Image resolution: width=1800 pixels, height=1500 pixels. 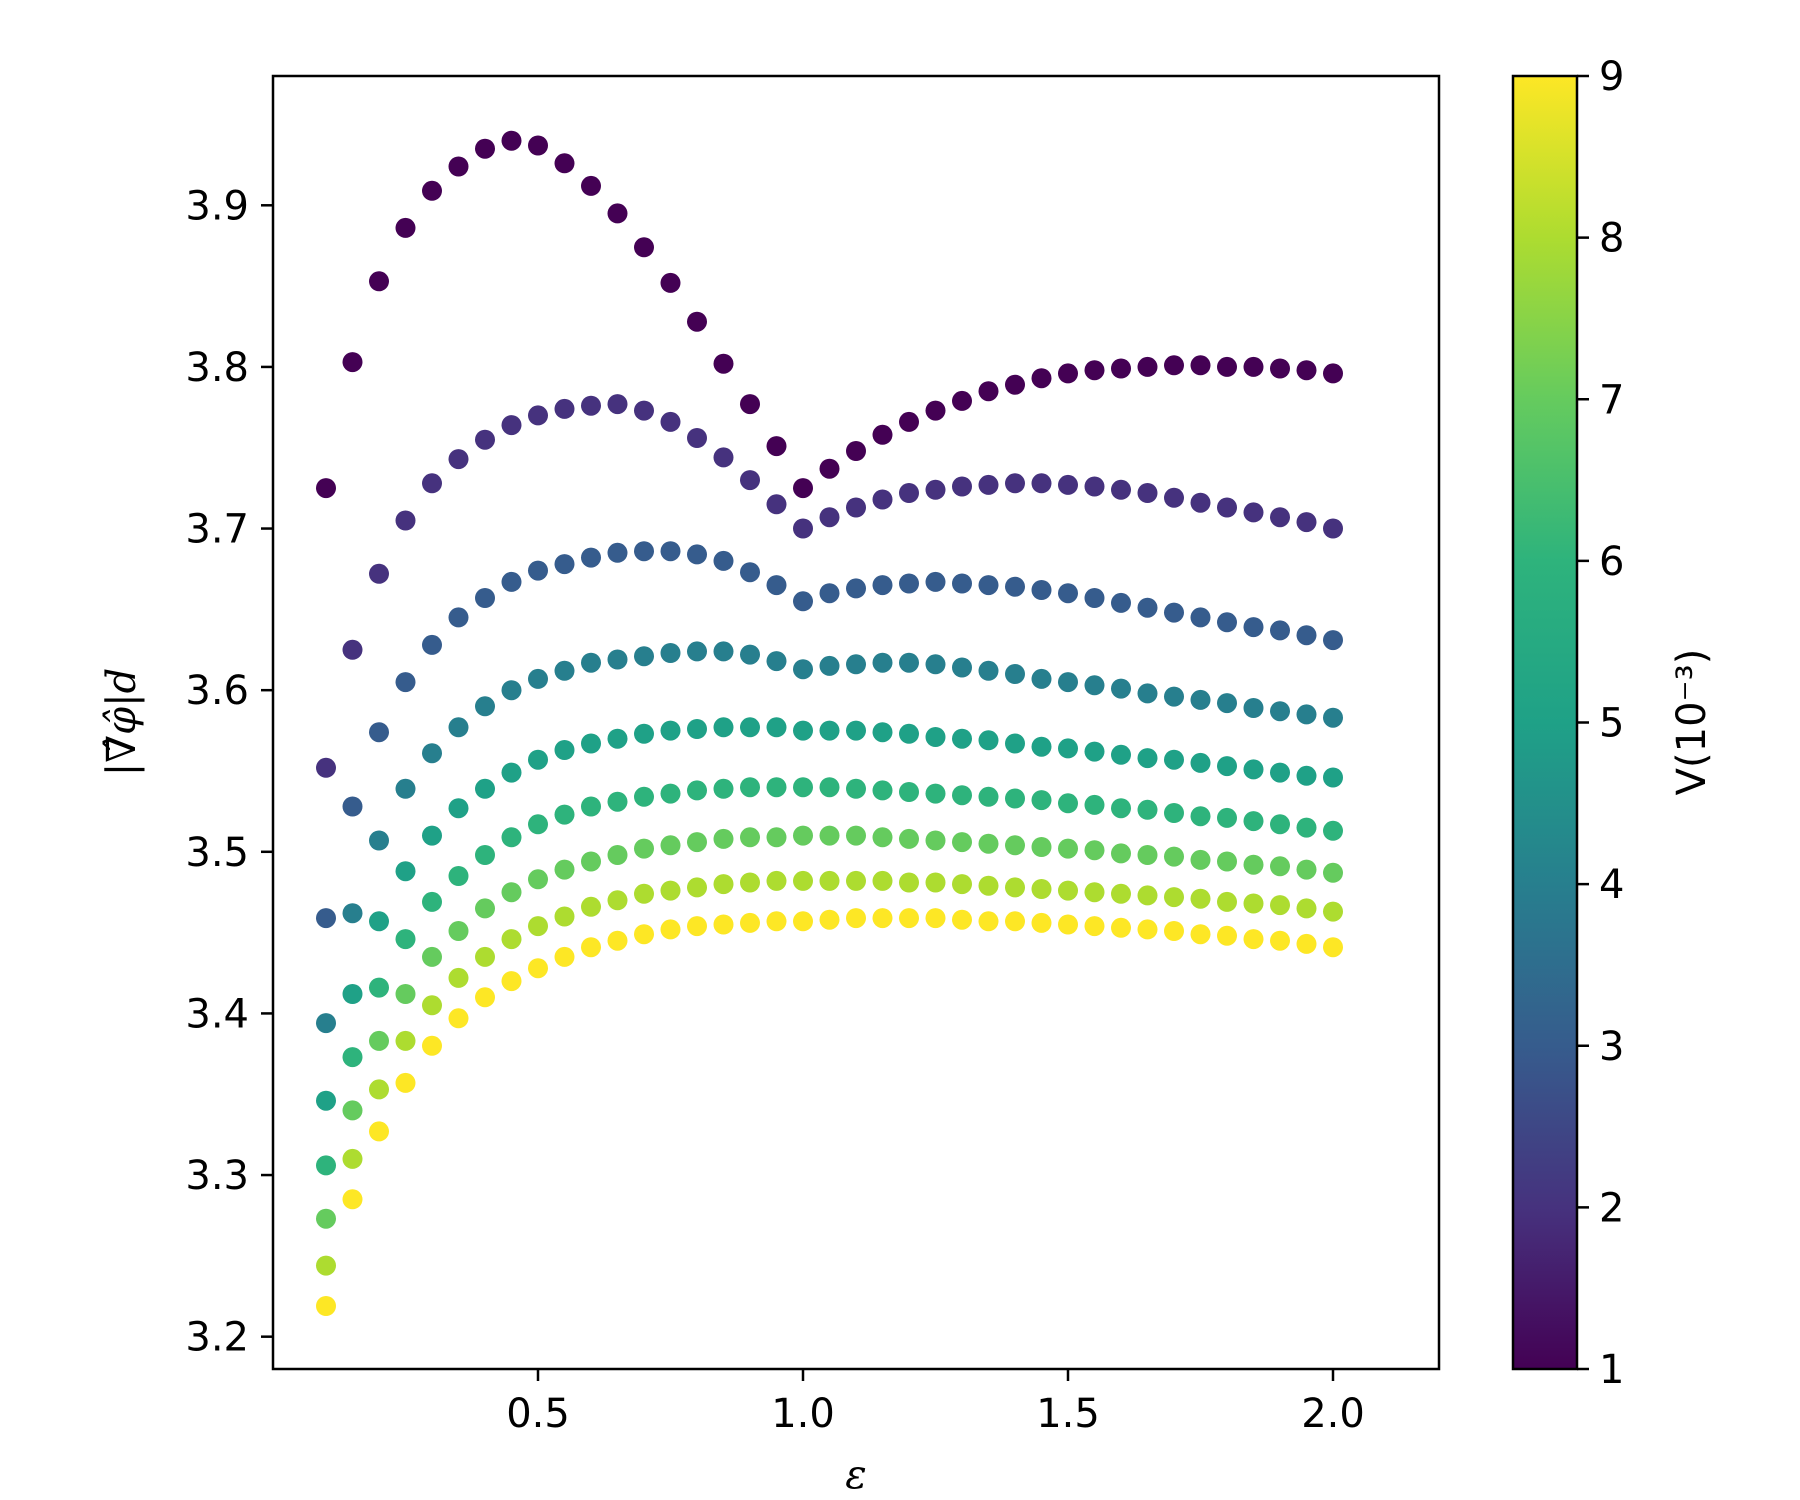 I want to click on x-tick-label: 1.0, so click(x=803, y=1414).